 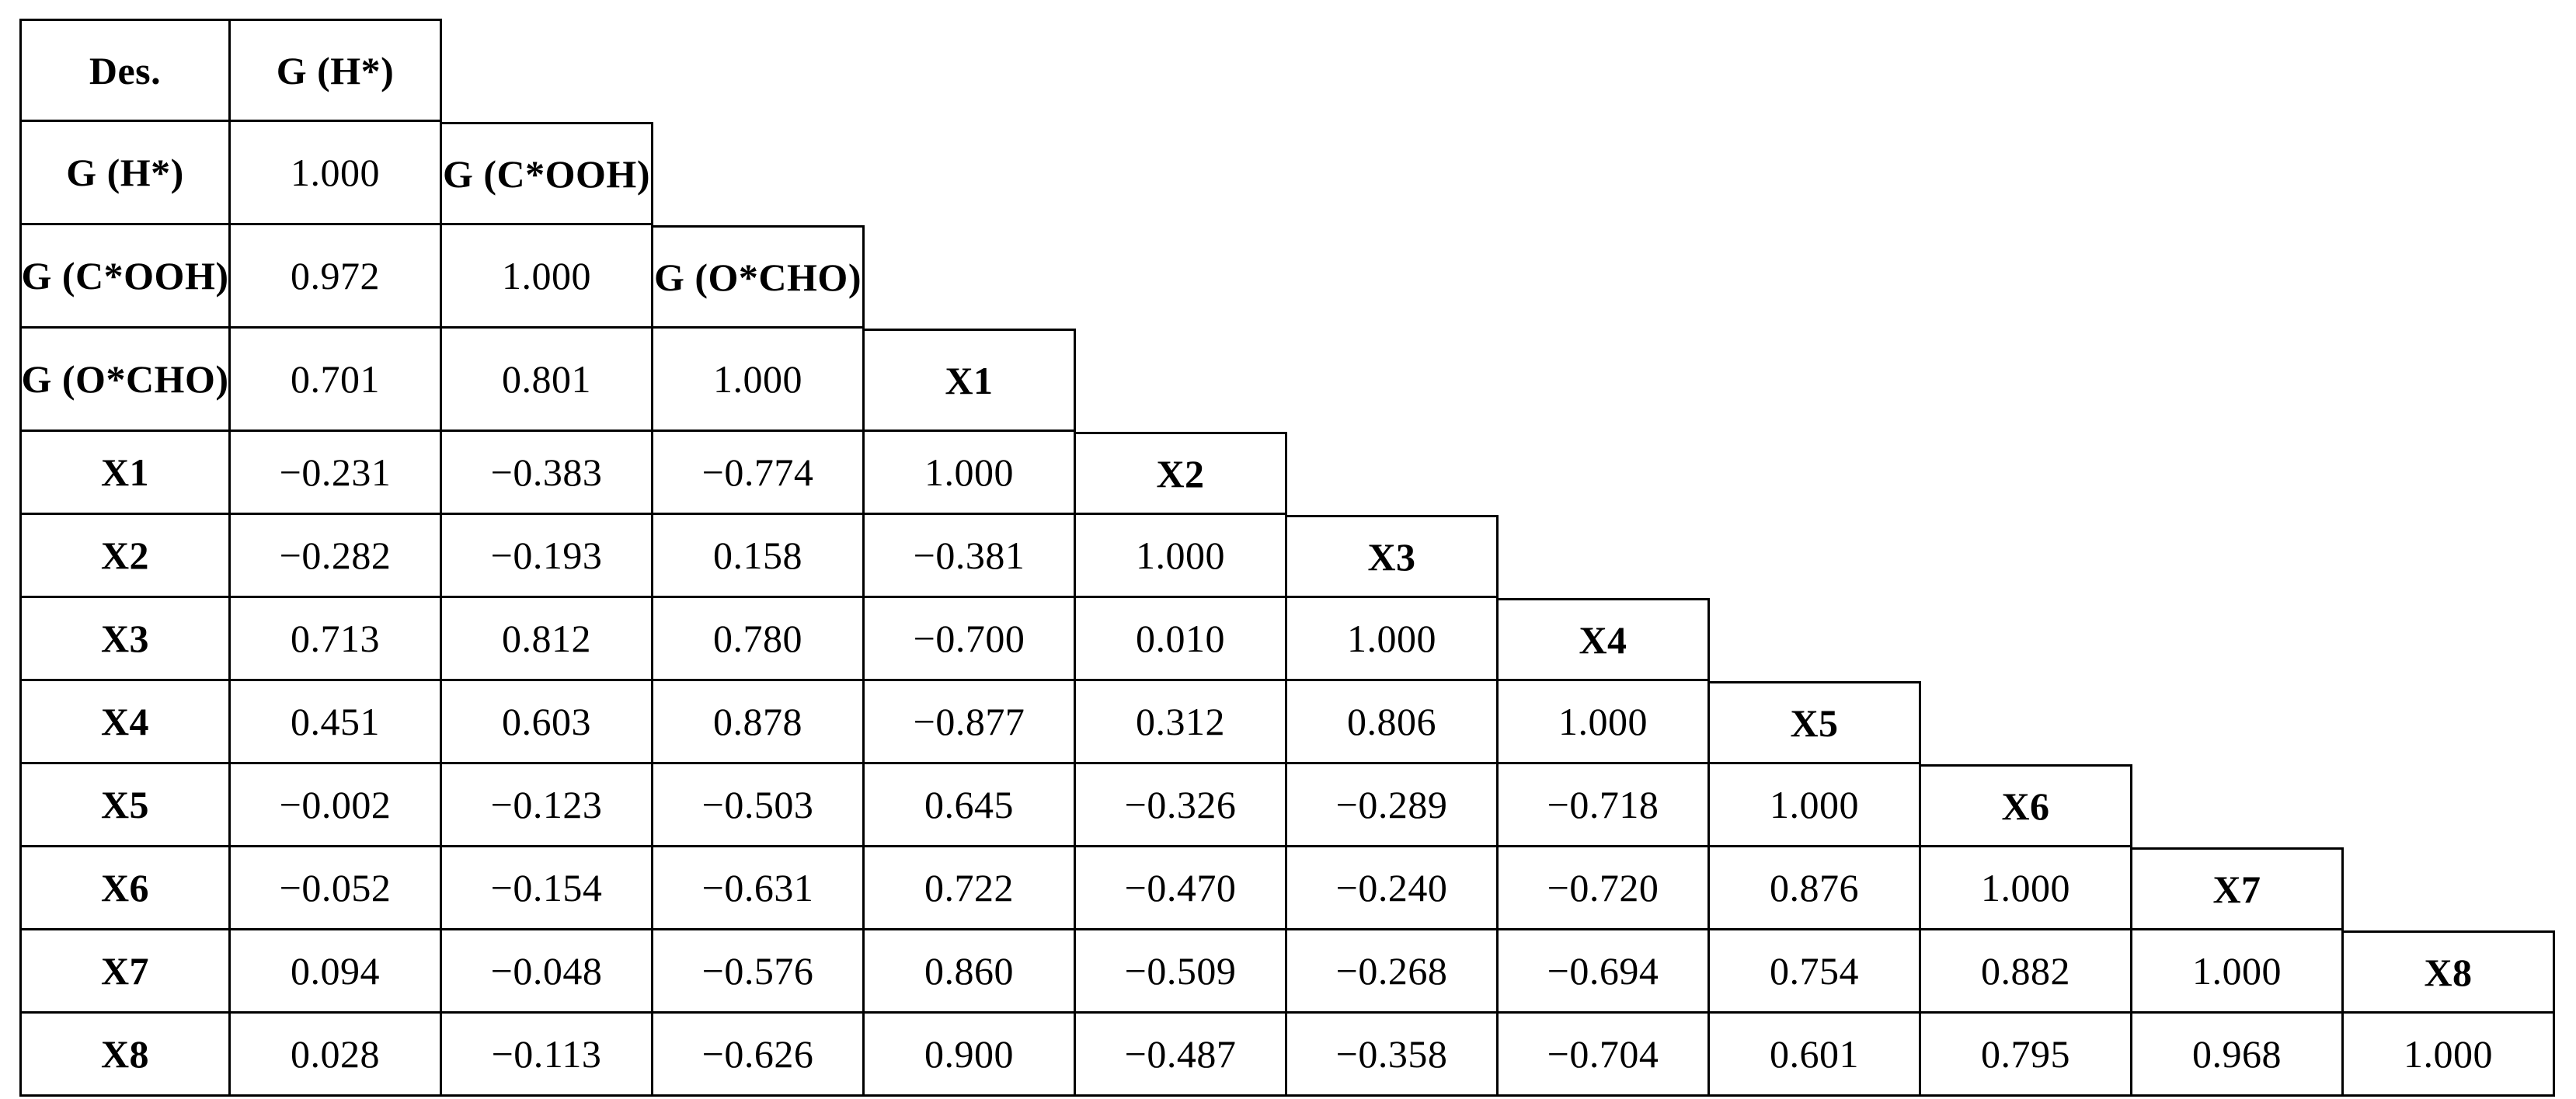 What do you see at coordinates (336, 888) in the screenshot?
I see `value-cell: −0.052` at bounding box center [336, 888].